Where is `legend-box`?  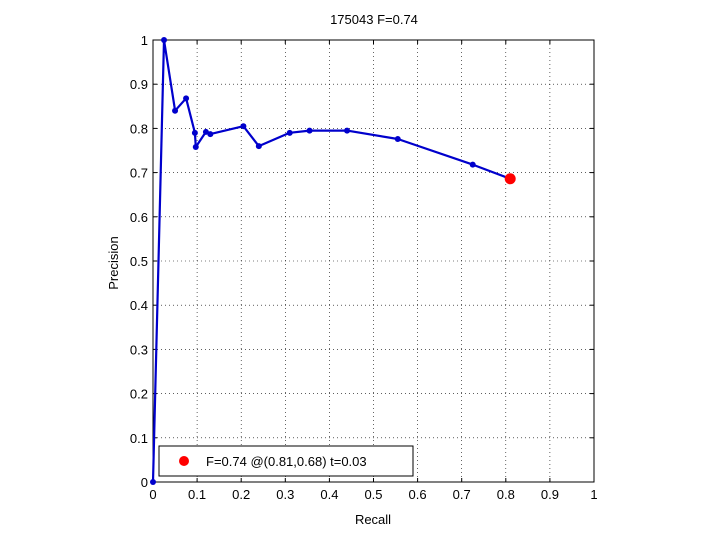
legend-box is located at coordinates (286, 461).